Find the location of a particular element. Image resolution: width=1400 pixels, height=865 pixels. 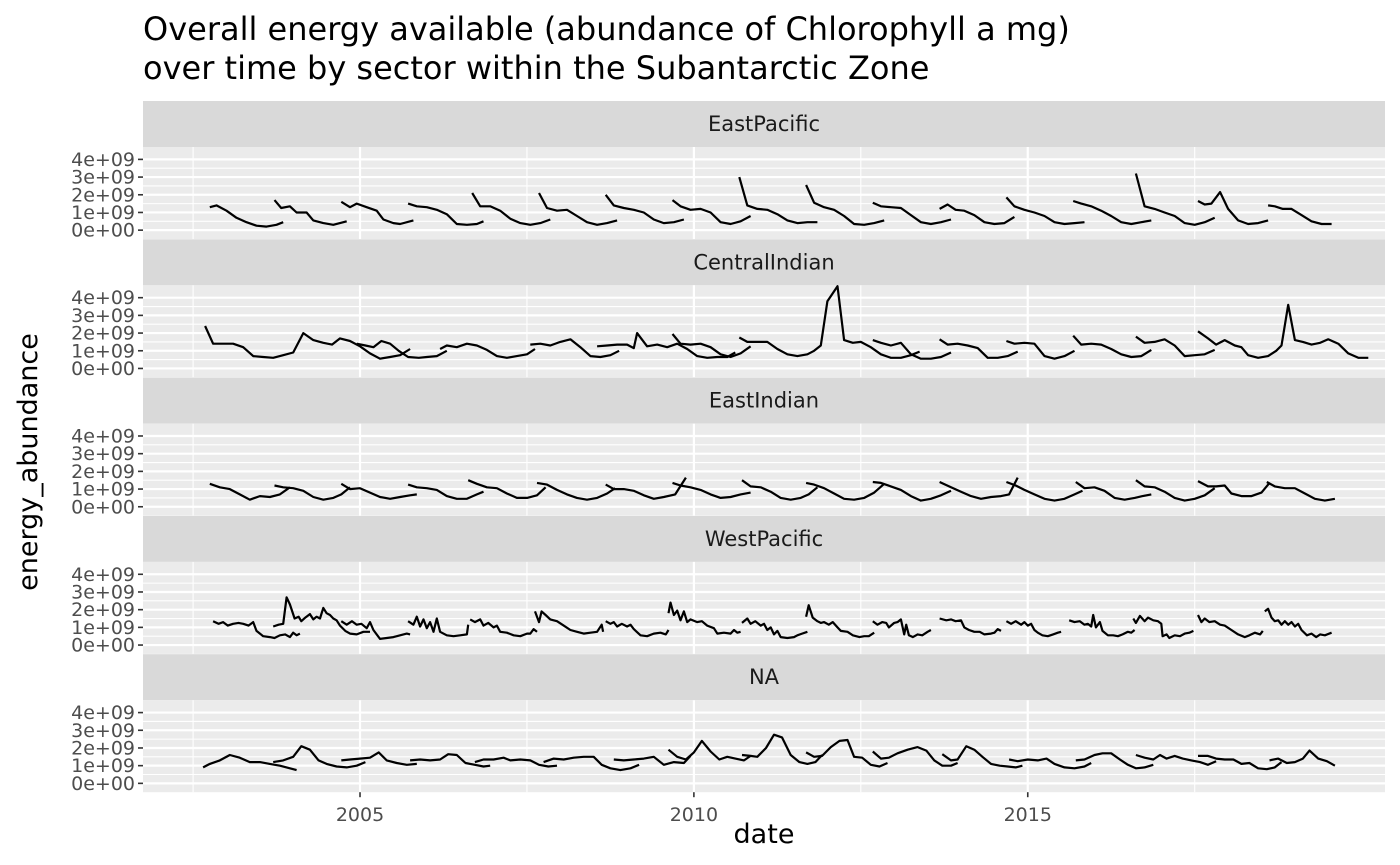

x-axis: 2005 2010 2015 is located at coordinates (694, 809).